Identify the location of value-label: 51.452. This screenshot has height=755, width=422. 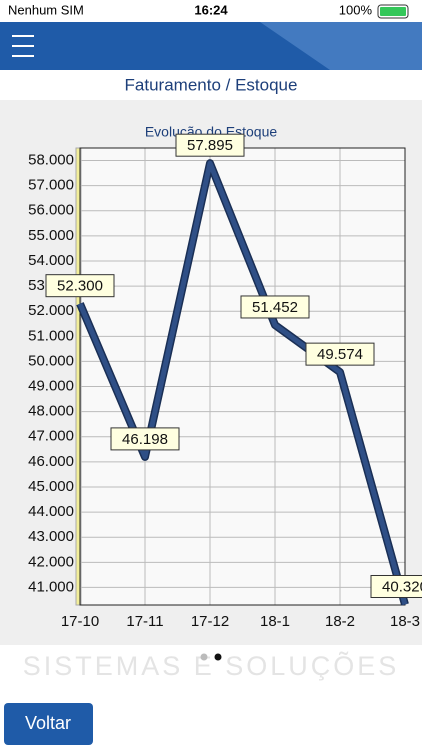
(275, 307).